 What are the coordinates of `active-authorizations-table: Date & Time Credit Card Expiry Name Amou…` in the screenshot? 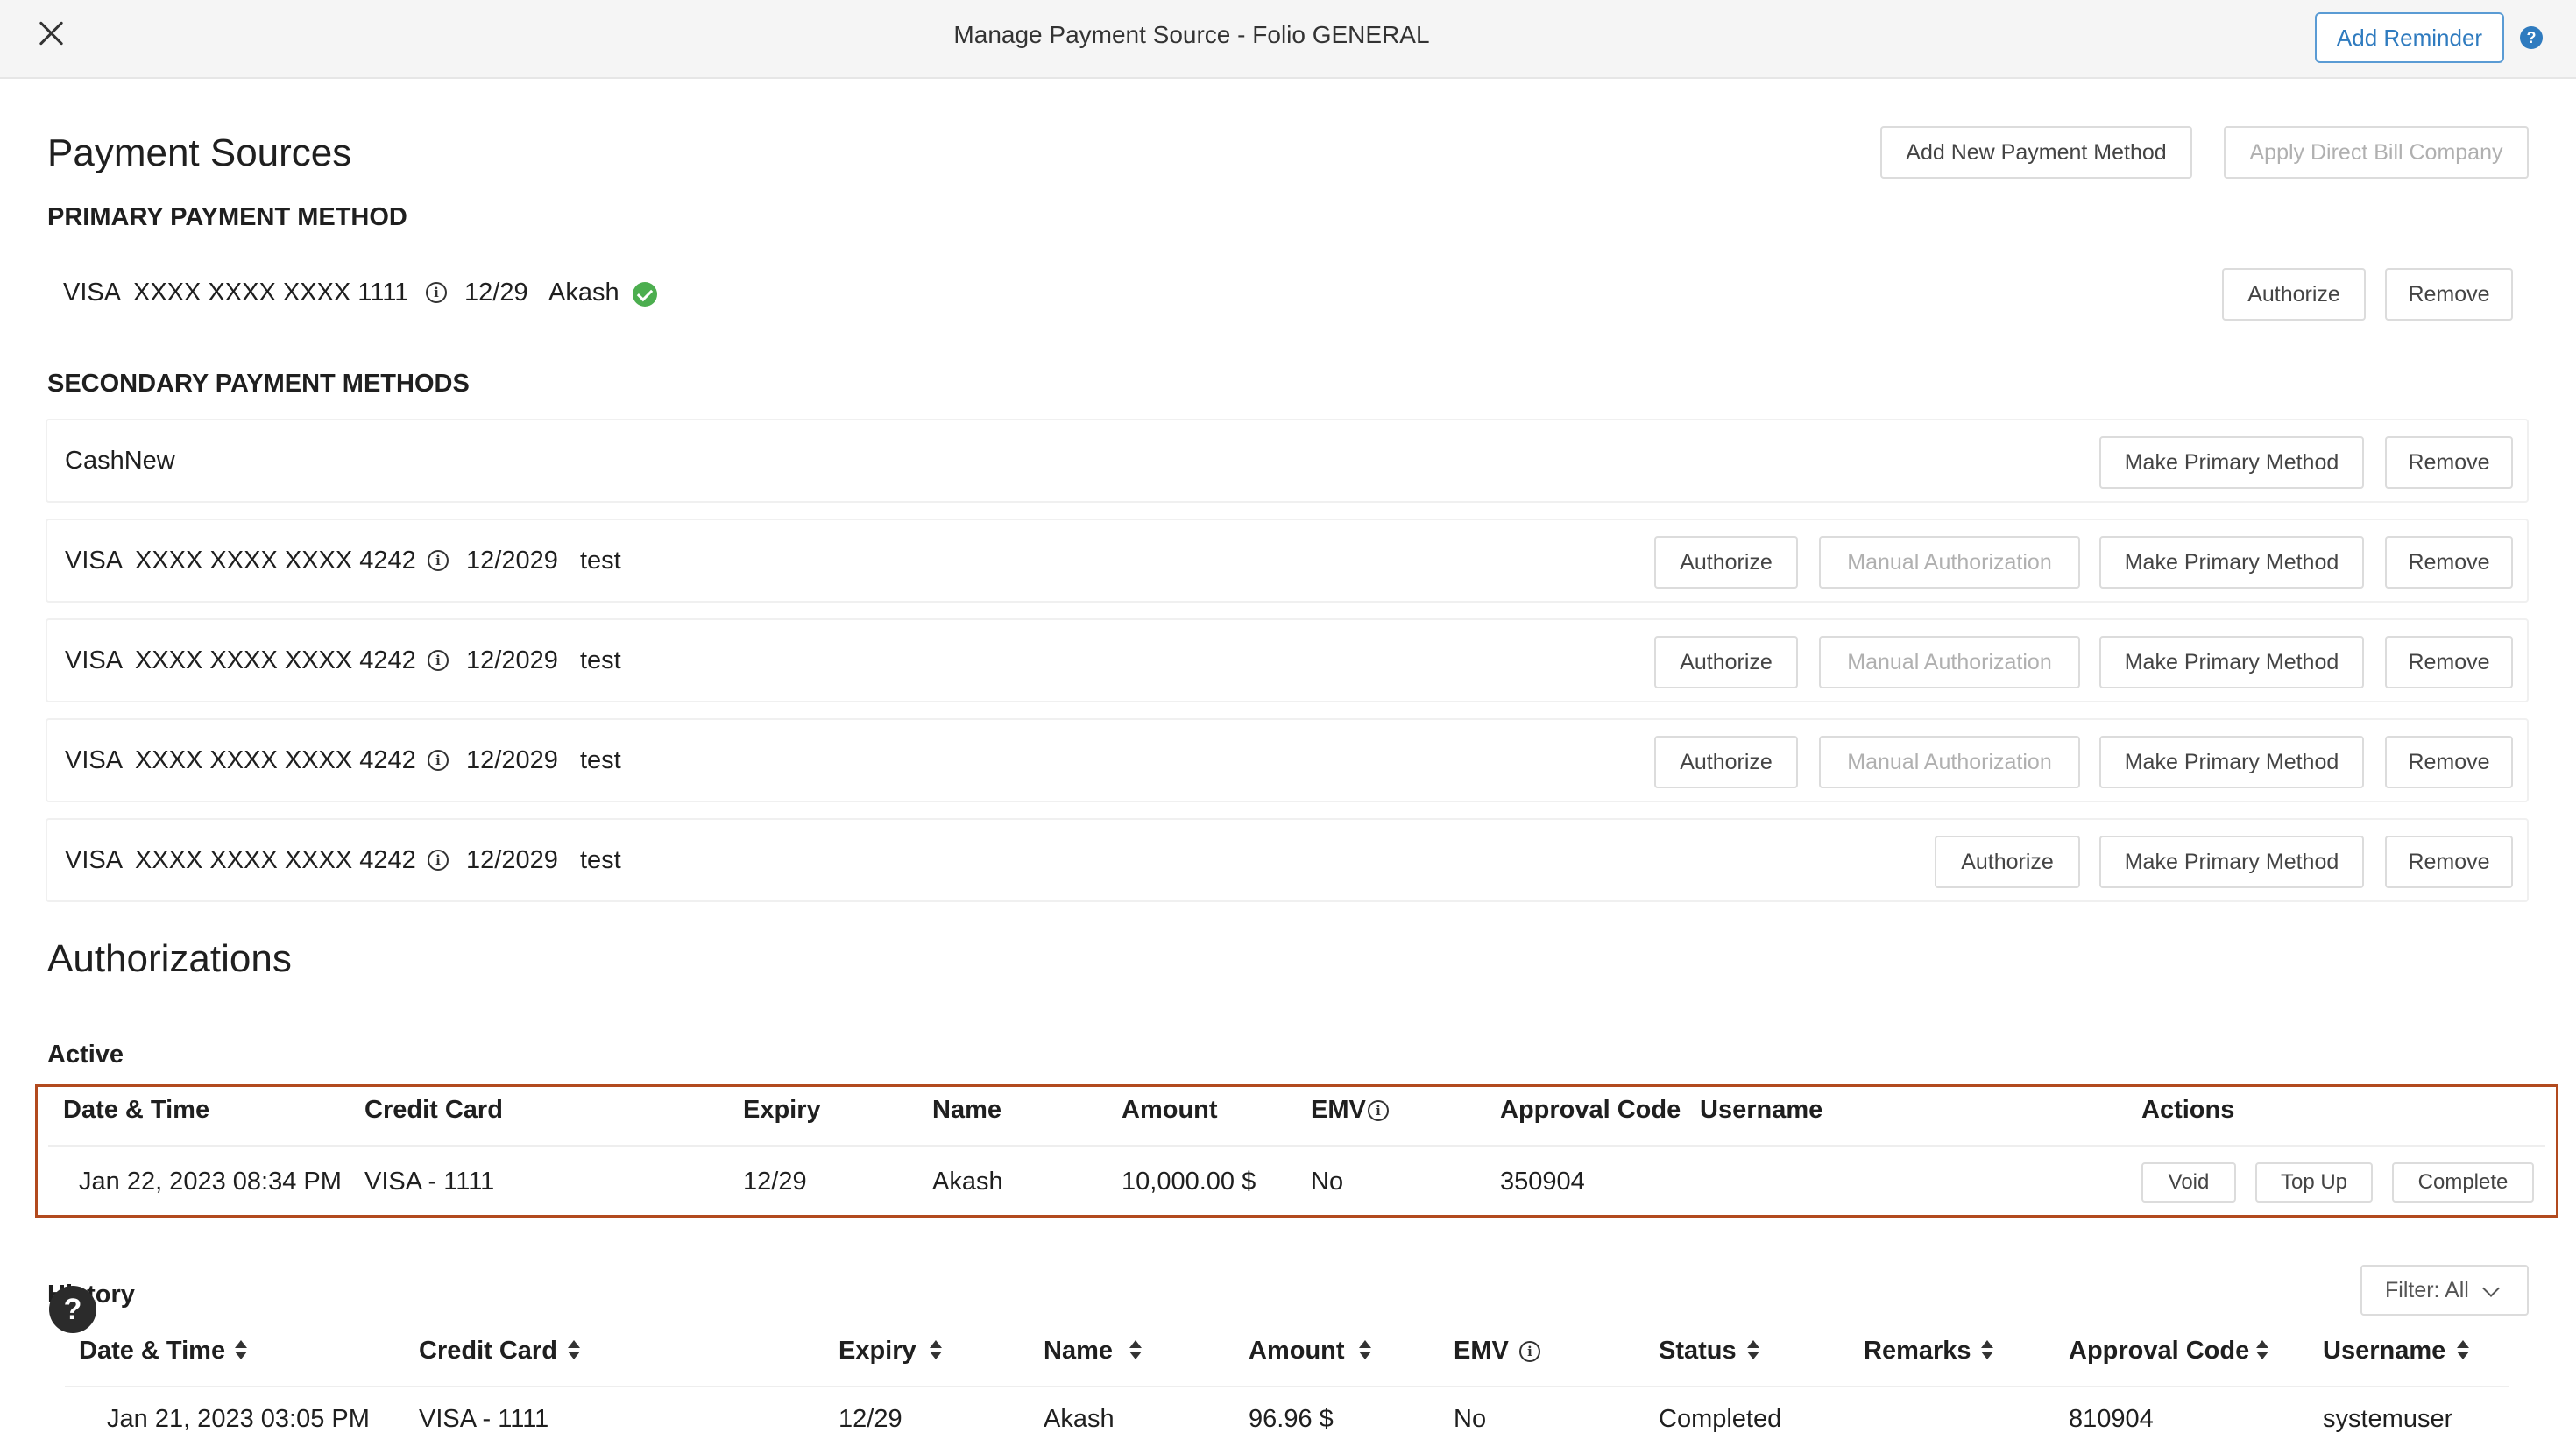 It's located at (1296, 1151).